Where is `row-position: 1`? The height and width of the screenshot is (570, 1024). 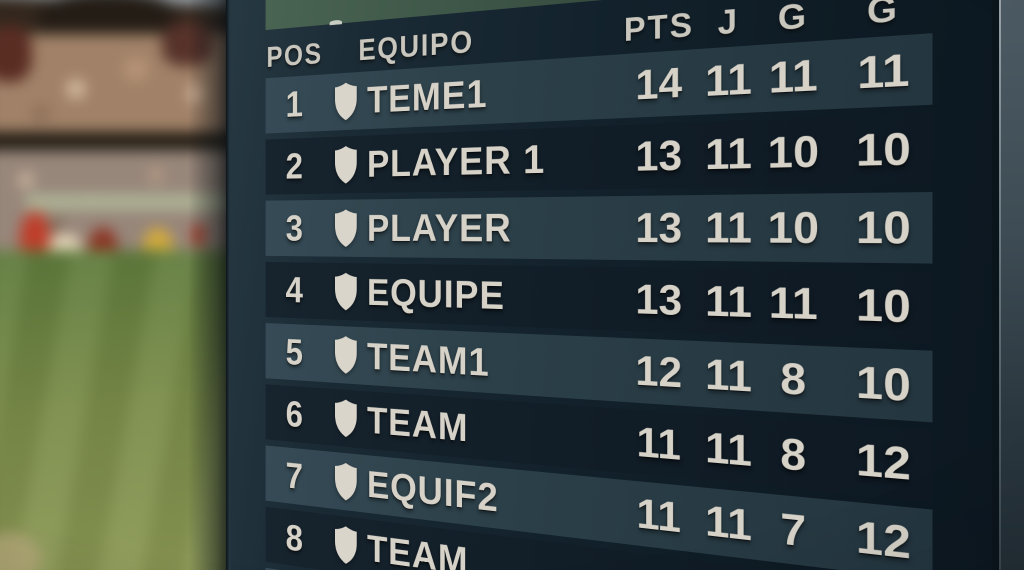 row-position: 1 is located at coordinates (294, 103).